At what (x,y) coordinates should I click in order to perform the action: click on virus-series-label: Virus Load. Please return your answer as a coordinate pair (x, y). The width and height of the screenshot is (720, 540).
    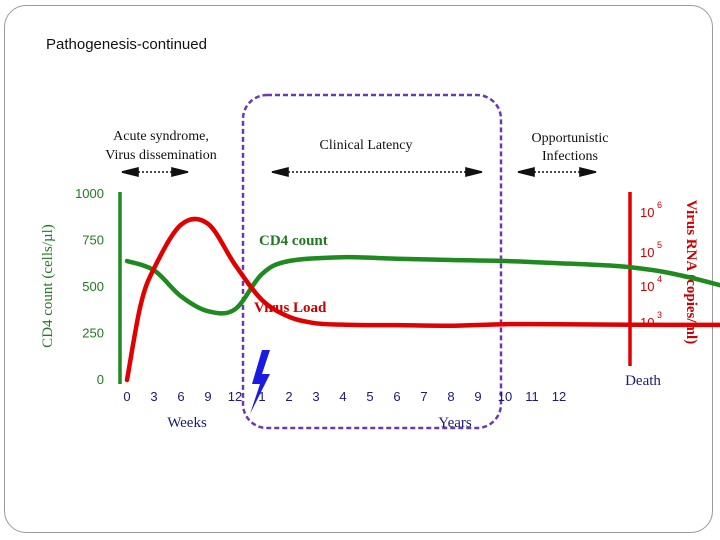
    Looking at the image, I should click on (290, 308).